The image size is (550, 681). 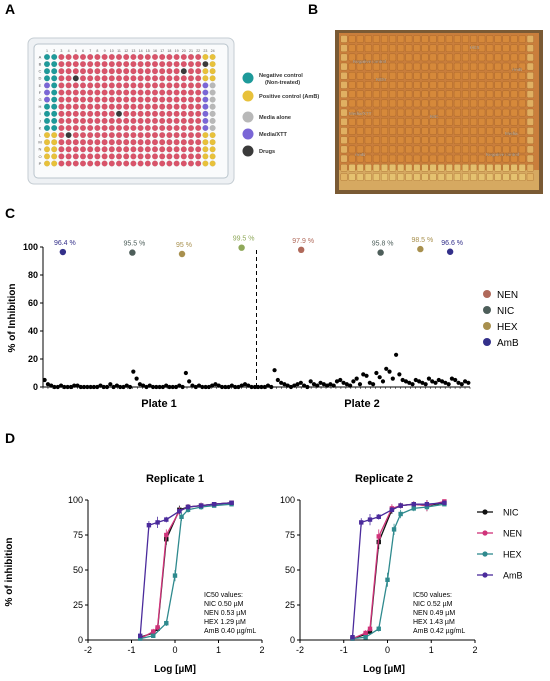 I want to click on c-y-tick-label: 0, so click(x=35, y=387).